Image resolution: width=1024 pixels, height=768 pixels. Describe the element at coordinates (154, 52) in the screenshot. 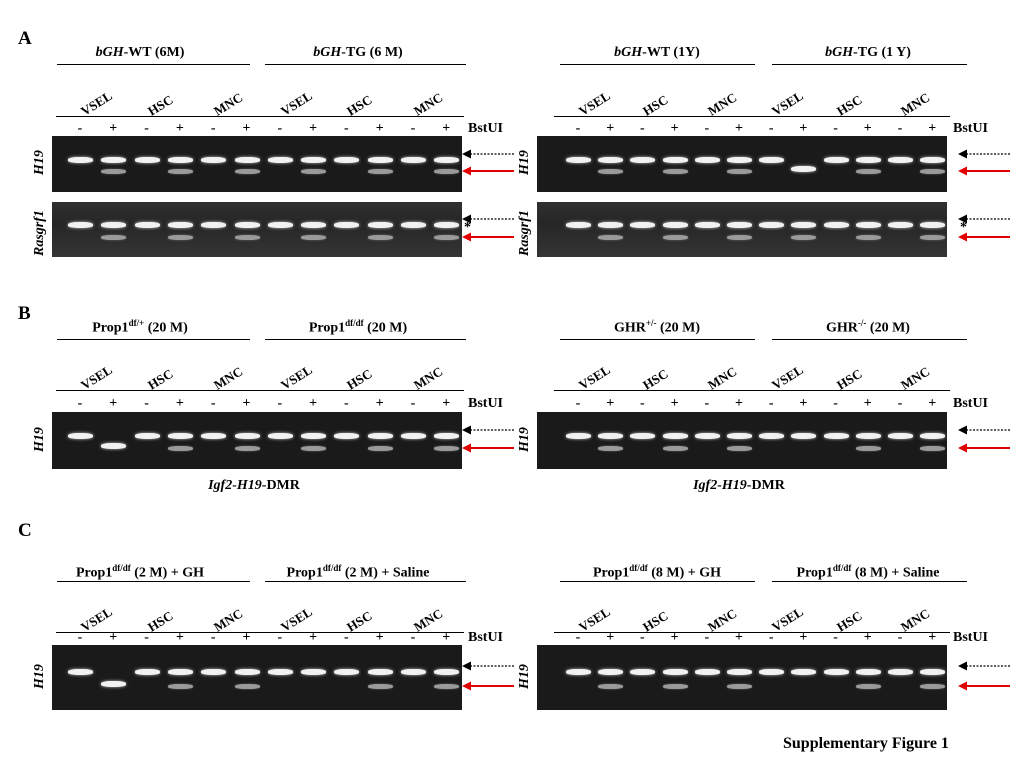

I see `group-header-text: -WT (6M)` at that location.